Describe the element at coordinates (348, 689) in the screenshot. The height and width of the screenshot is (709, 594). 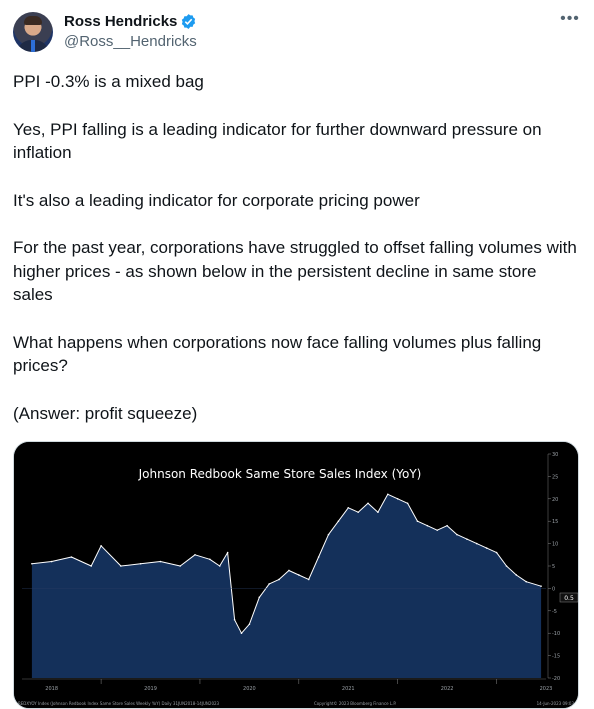
I see `x-year-label: 2021` at that location.